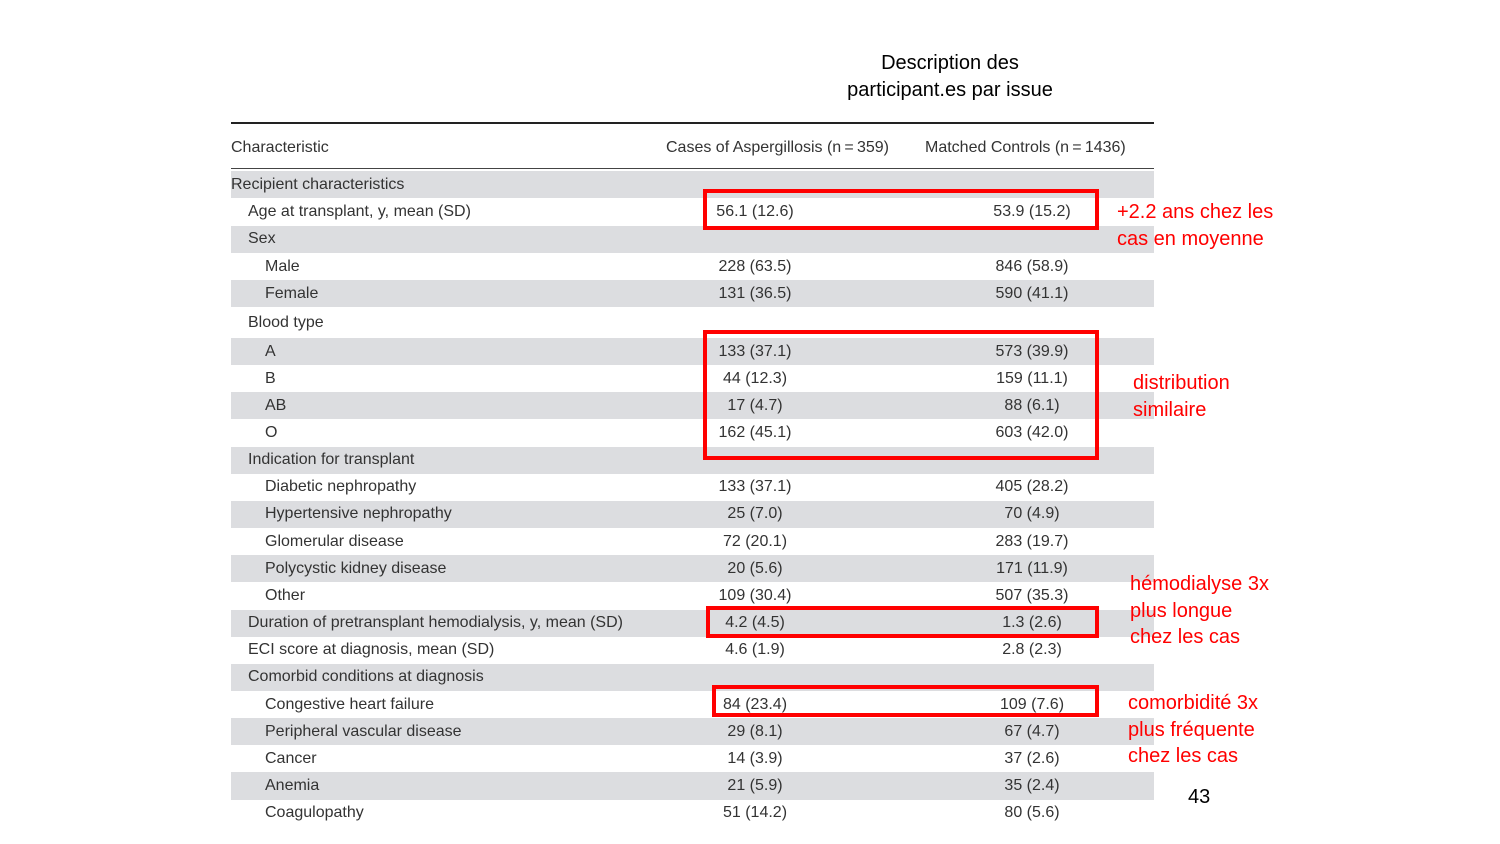 This screenshot has width=1500, height=844. Describe the element at coordinates (1032, 293) in the screenshot. I see `cell-controls: 590 (41.1)` at that location.